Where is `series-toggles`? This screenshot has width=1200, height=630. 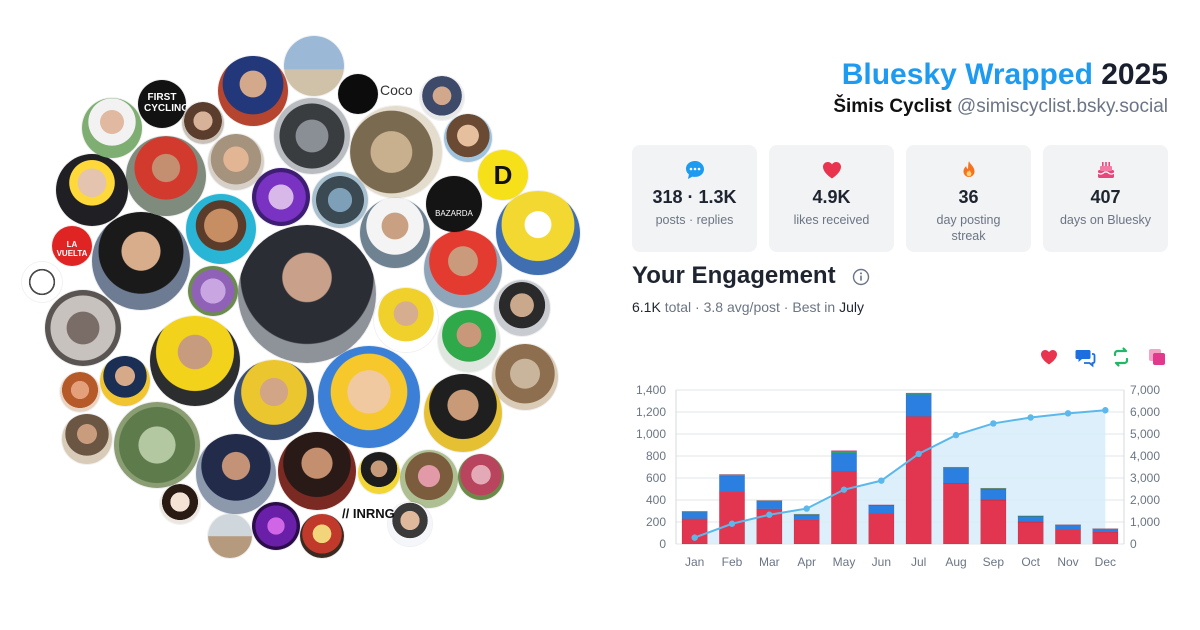
series-toggles is located at coordinates (1103, 357).